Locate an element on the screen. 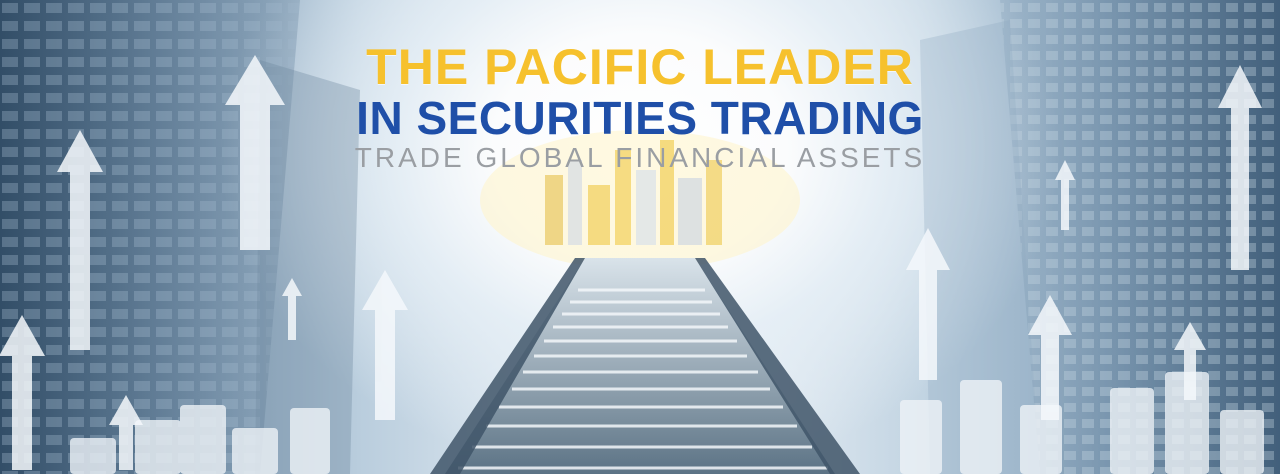 The image size is (1280, 474). city-skyline is located at coordinates (640, 200).